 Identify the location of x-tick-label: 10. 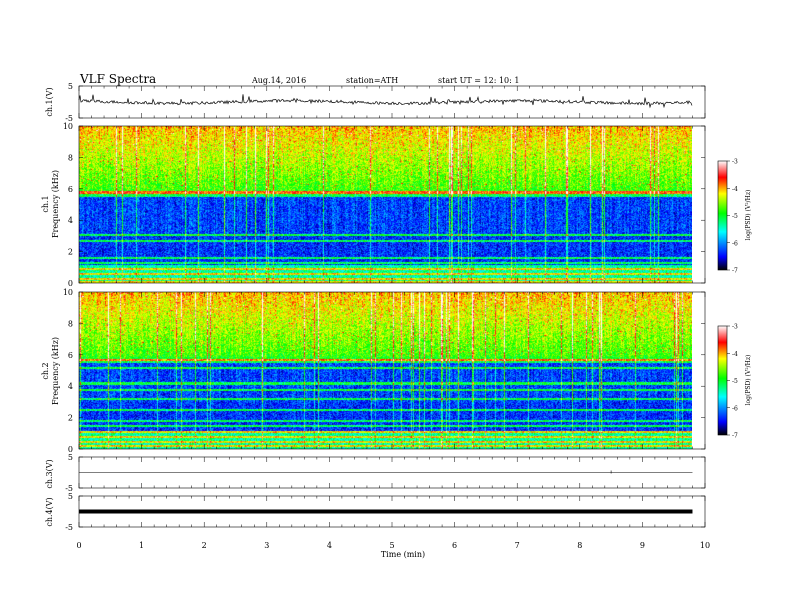
(705, 545).